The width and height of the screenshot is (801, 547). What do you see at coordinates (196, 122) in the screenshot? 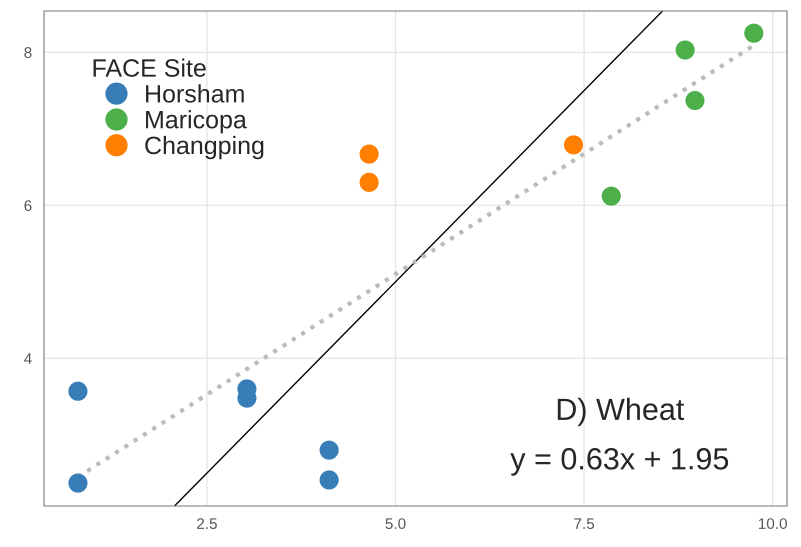
I see `legend-label: Maricopa` at bounding box center [196, 122].